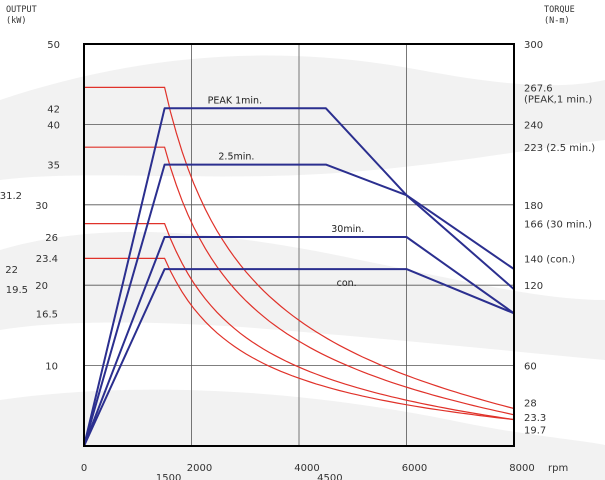 The height and width of the screenshot is (480, 605). I want to click on left-tick-2: 40, so click(53, 125).